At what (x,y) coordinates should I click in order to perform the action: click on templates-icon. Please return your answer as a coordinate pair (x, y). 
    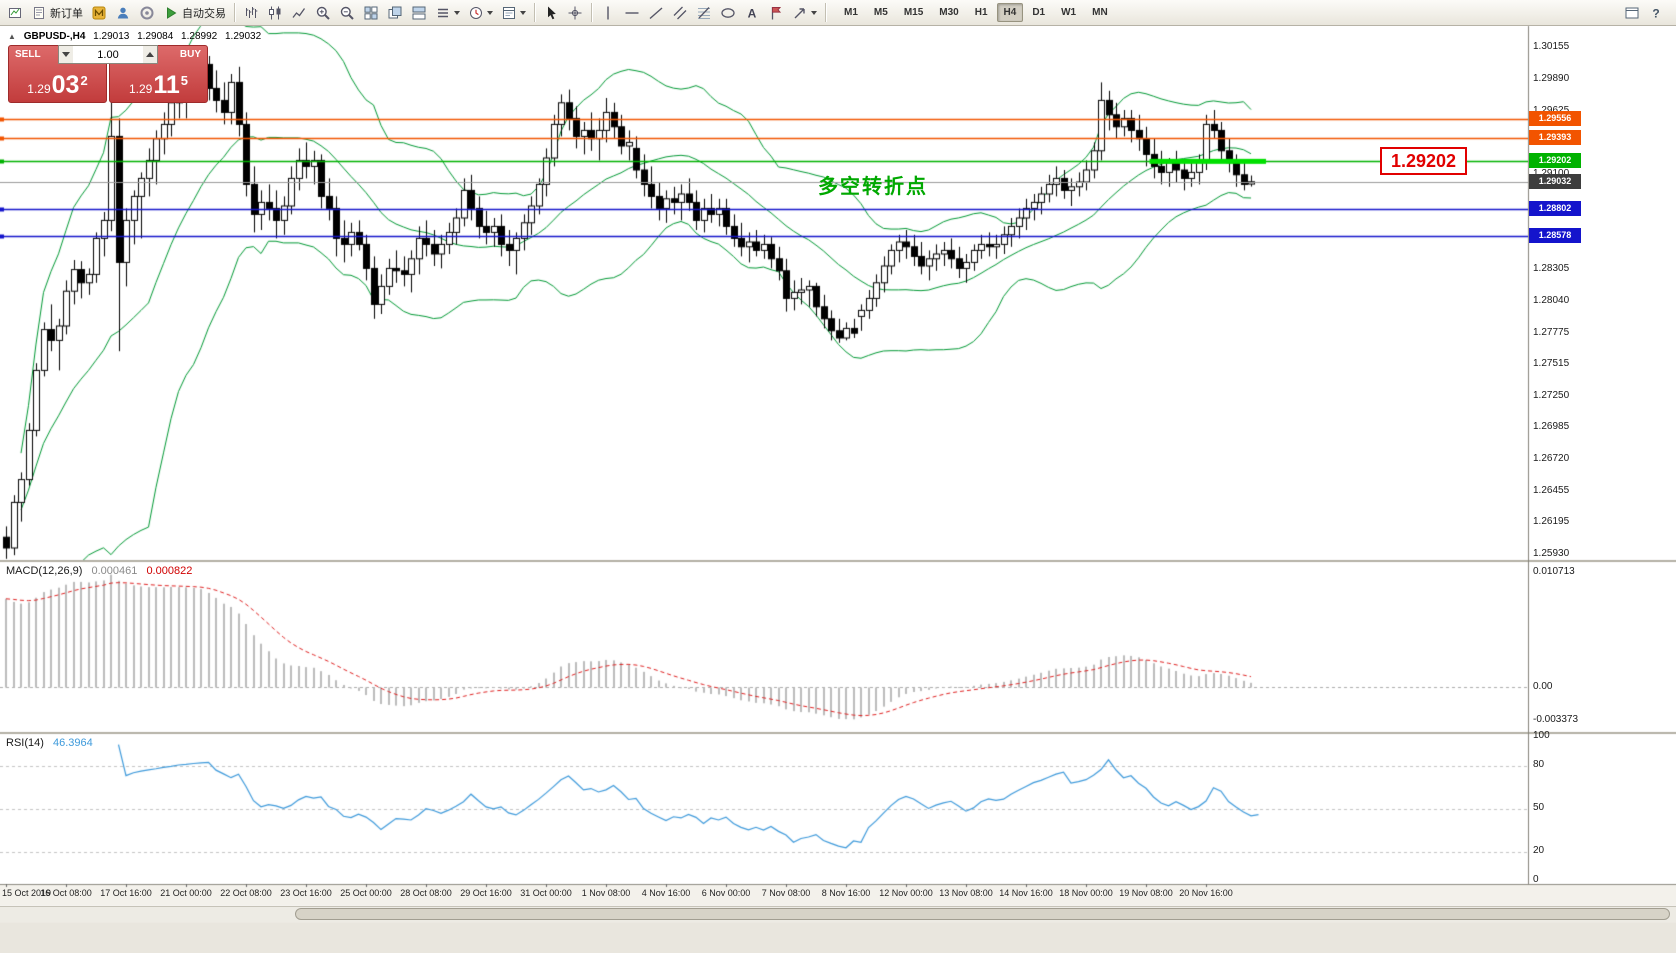
    Looking at the image, I should click on (513, 13).